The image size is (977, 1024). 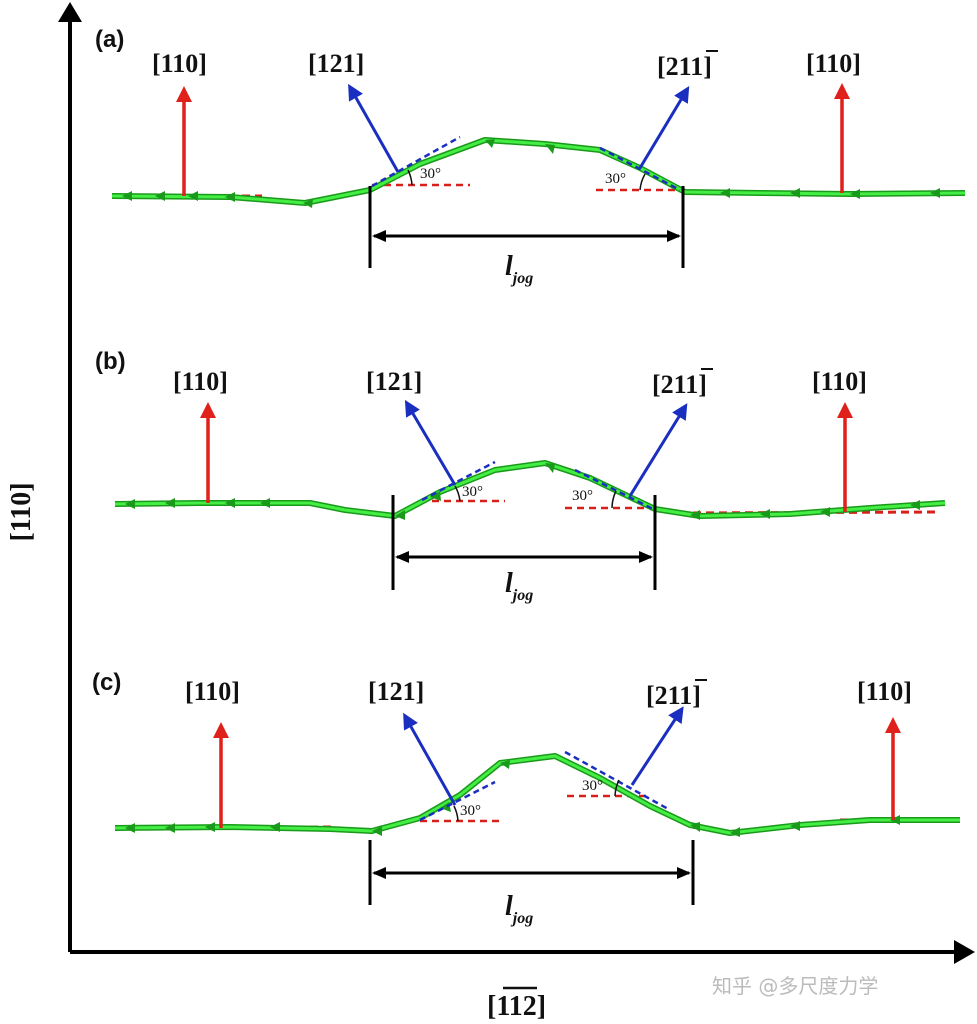 I want to click on watermark: 知乎 @多尺度力学, so click(x=795, y=986).